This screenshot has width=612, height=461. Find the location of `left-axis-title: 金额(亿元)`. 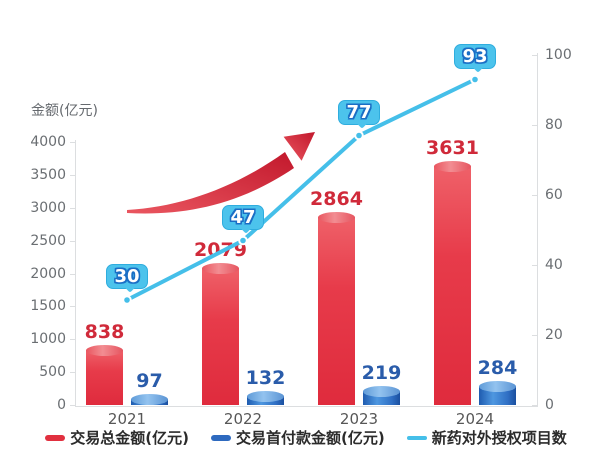

left-axis-title: 金额(亿元) is located at coordinates (64, 111).